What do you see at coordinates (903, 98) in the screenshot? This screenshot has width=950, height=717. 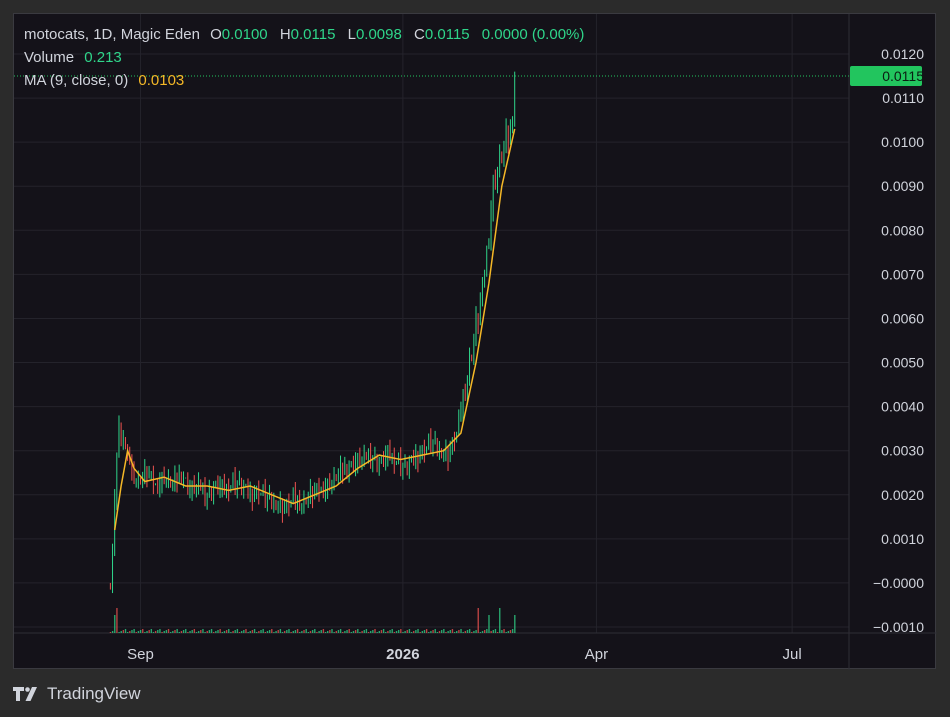 I see `price-tick-label: 0.0110` at bounding box center [903, 98].